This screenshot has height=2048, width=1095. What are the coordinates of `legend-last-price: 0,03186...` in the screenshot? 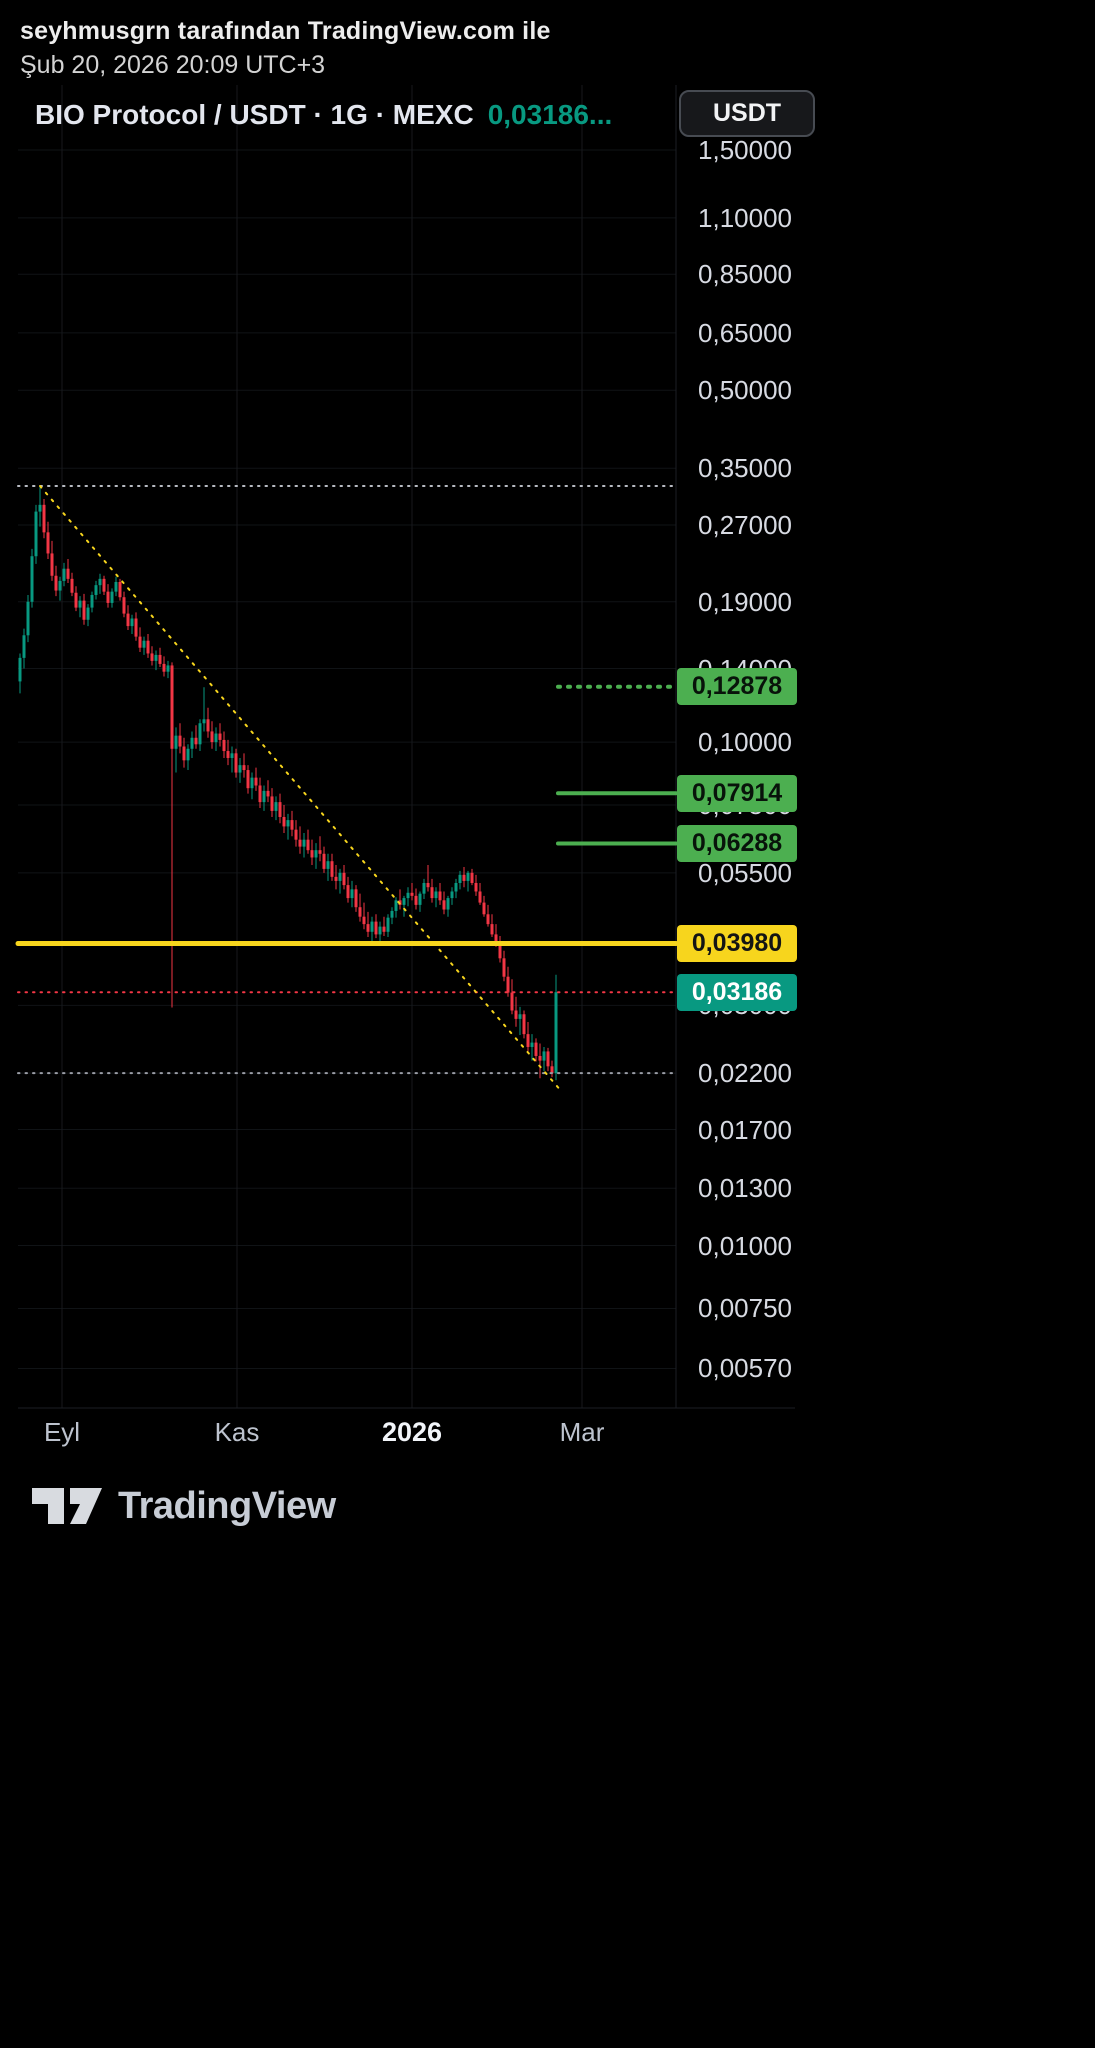 It's located at (550, 114).